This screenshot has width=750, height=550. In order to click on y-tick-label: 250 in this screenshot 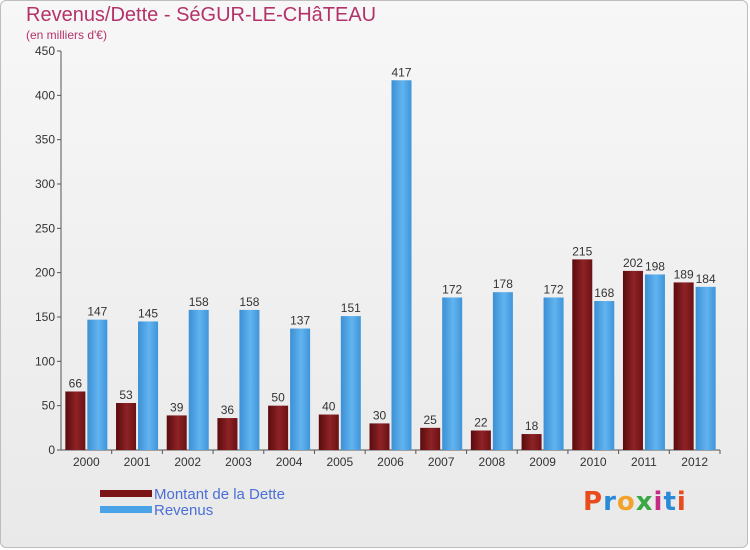, I will do `click(45, 228)`.